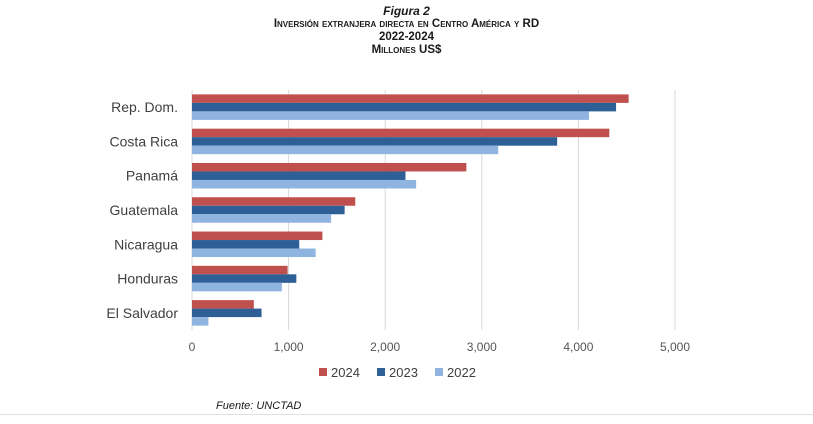  I want to click on x-tick-label: 3,000, so click(482, 347).